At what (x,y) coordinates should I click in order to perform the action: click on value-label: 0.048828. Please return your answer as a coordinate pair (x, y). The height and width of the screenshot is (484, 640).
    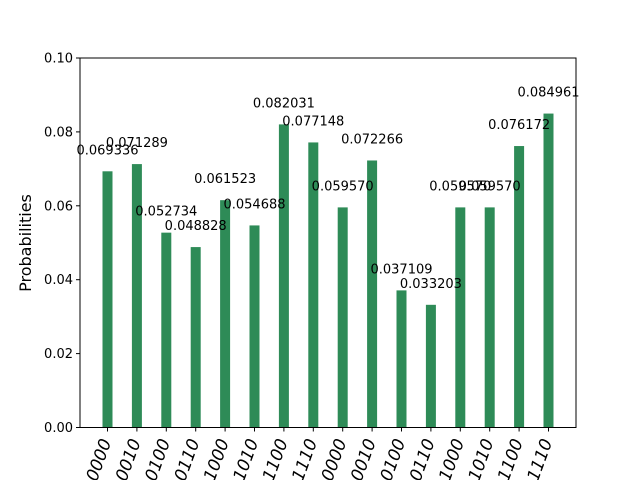
    Looking at the image, I should click on (196, 226).